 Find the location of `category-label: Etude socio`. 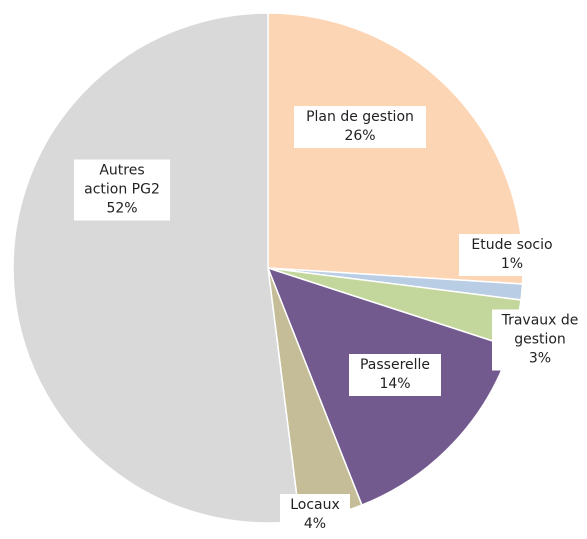

category-label: Etude socio is located at coordinates (512, 245).